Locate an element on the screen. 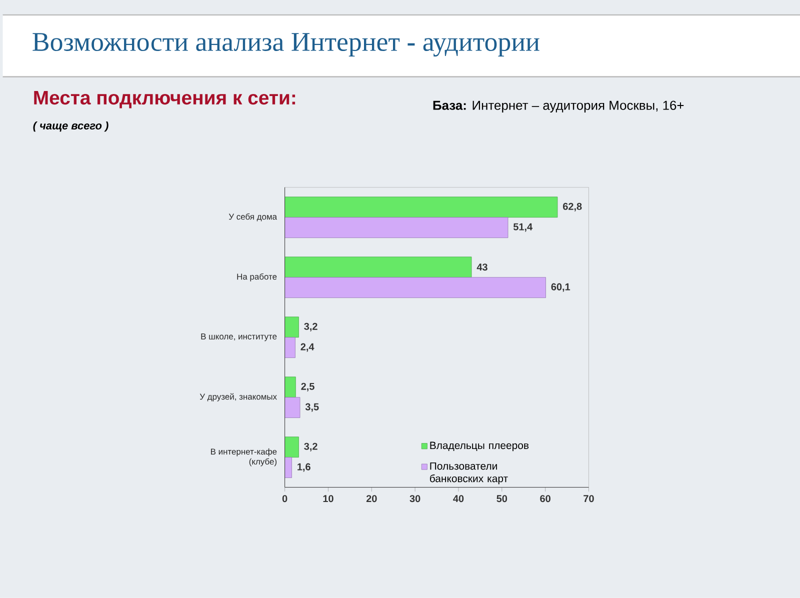  y-tick-label: У себя дома is located at coordinates (253, 217).